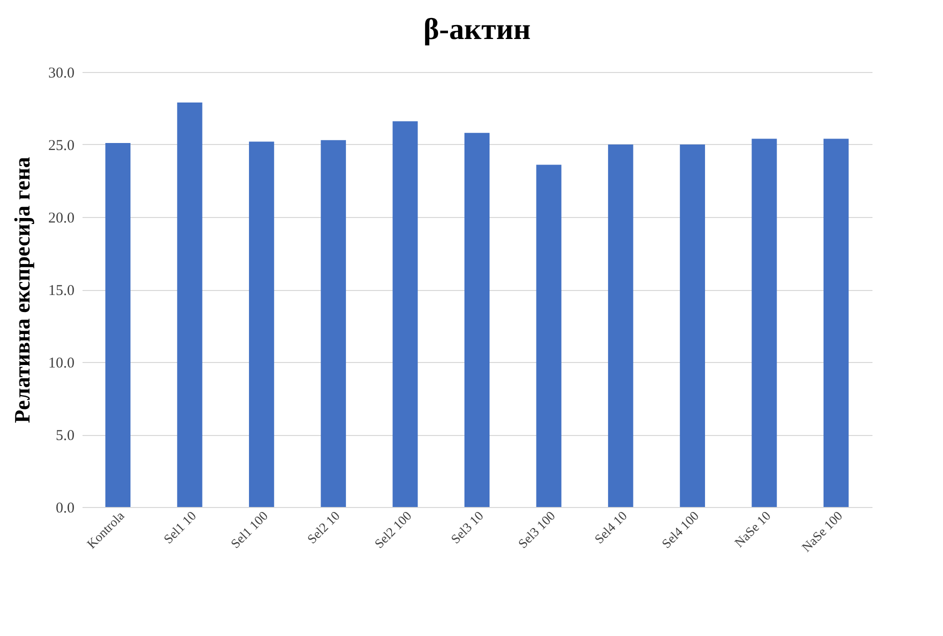  Describe the element at coordinates (61, 218) in the screenshot. I see `y-tick-label: 20.0` at that location.